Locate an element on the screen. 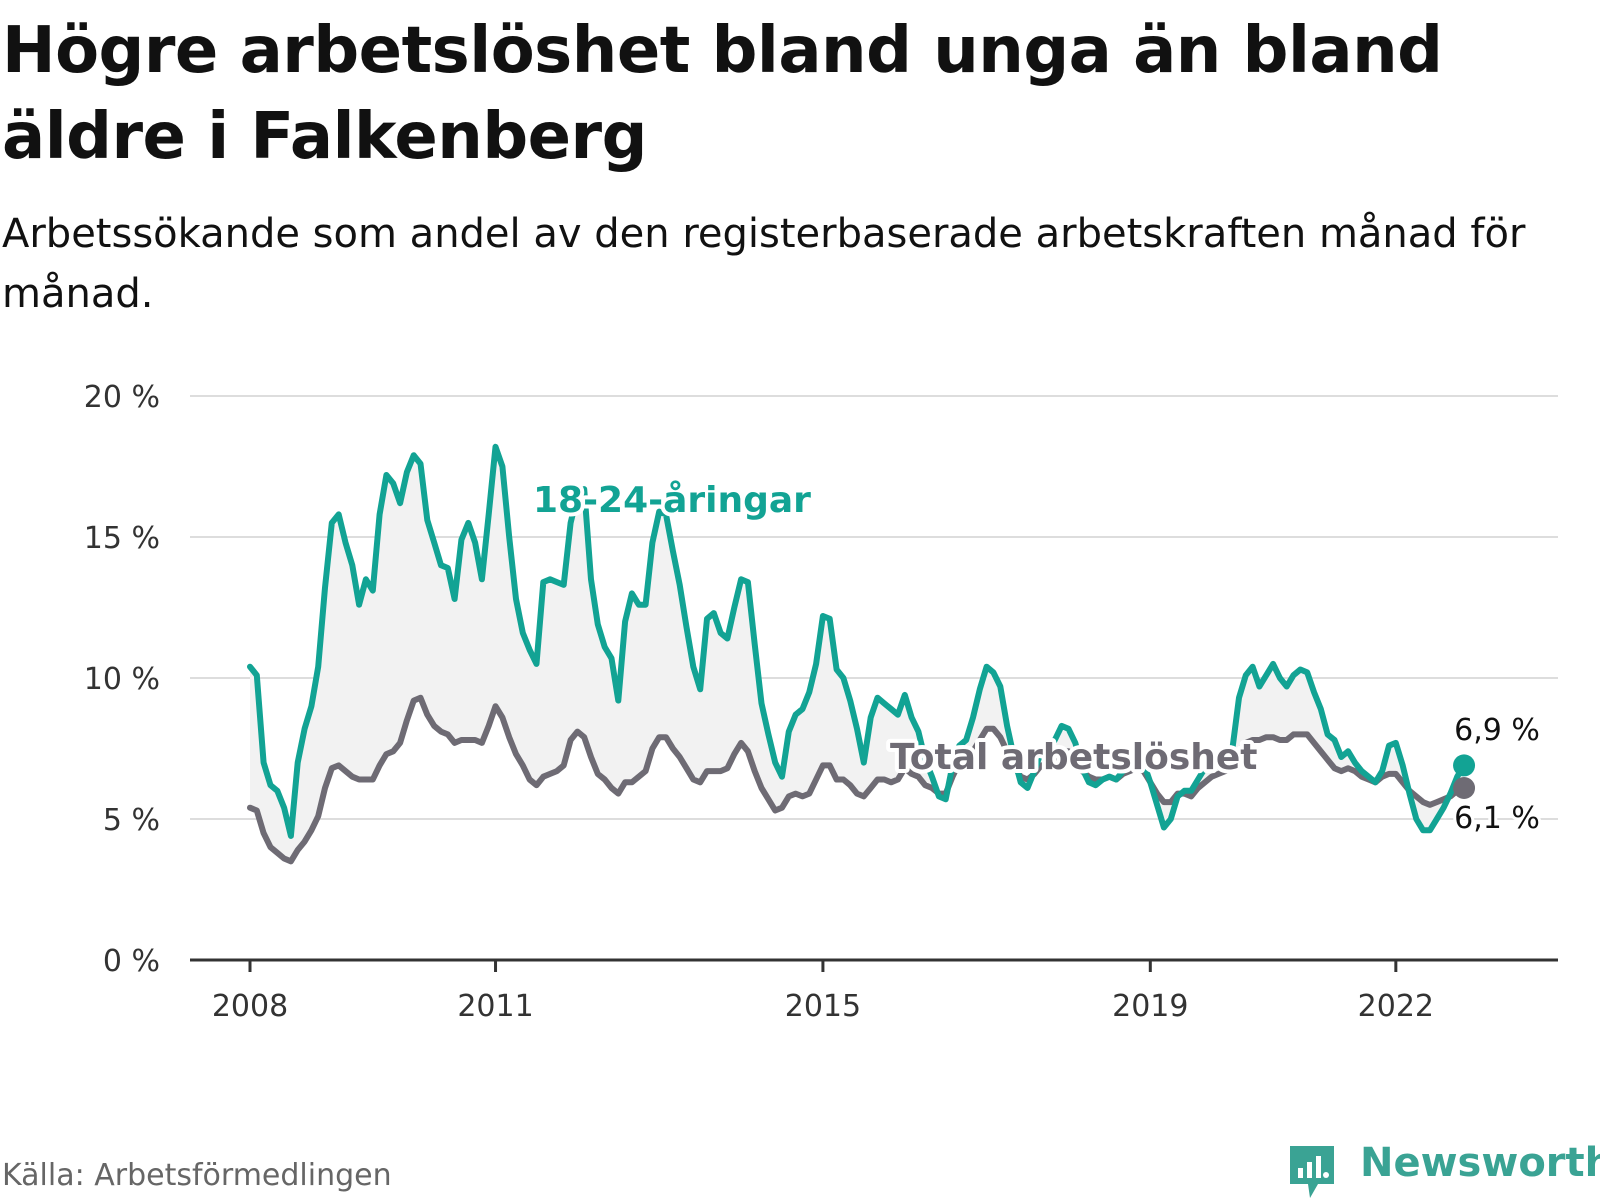 This screenshot has width=1600, height=1200. brand-name: Newsworthy is located at coordinates (1480, 1163).